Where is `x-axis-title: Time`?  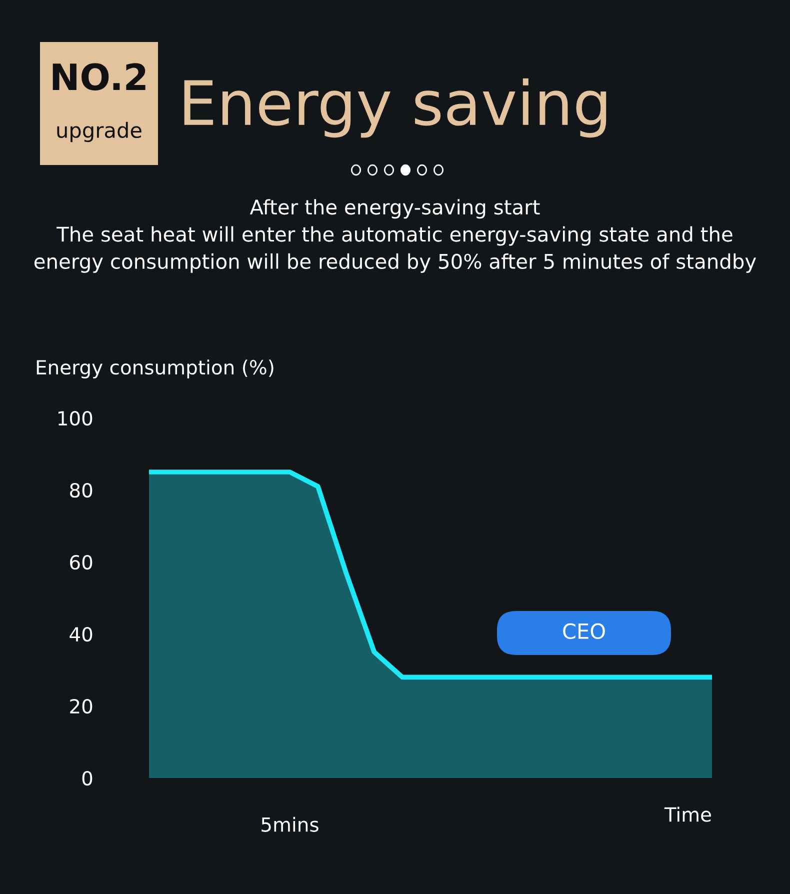
x-axis-title: Time is located at coordinates (687, 814).